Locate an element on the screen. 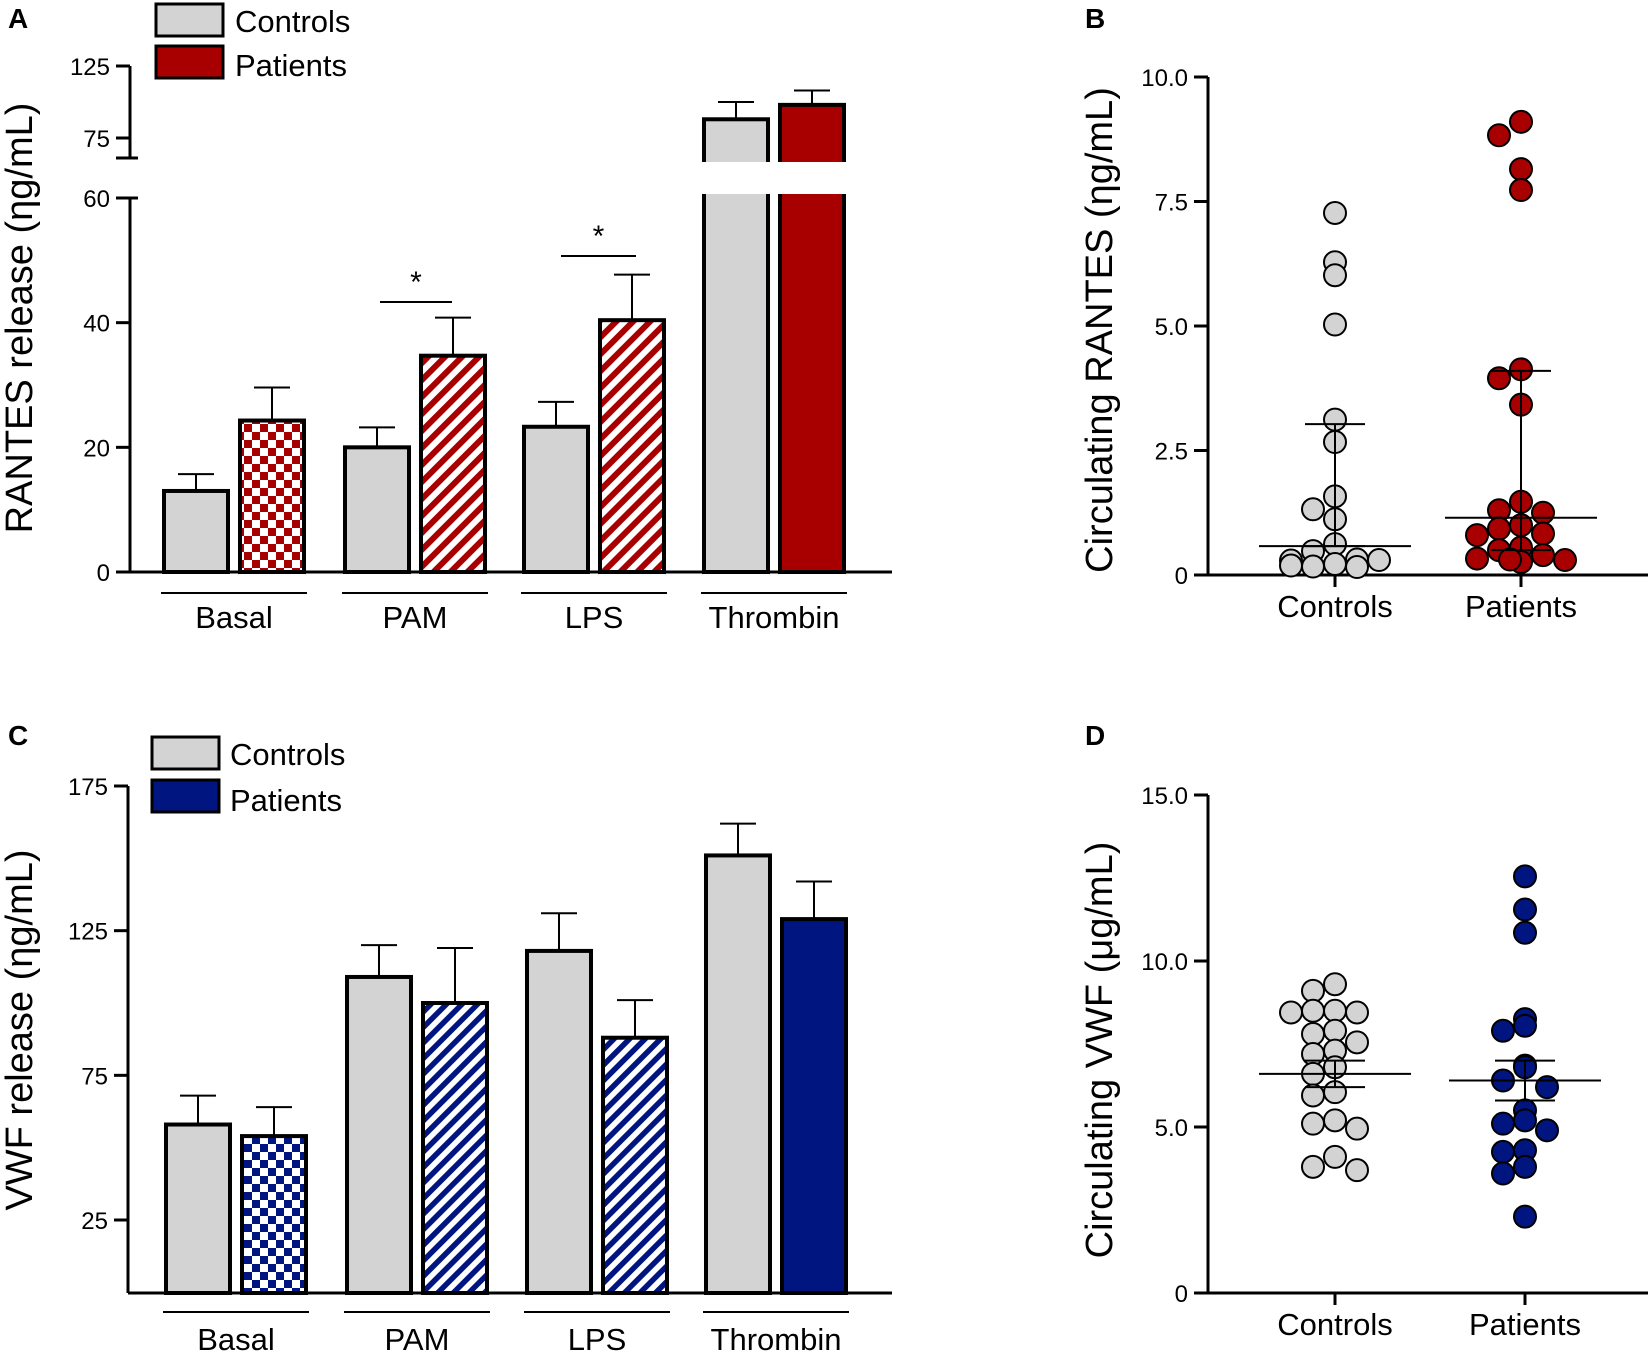 The width and height of the screenshot is (1650, 1354). panel-a-significance-star-lps: * is located at coordinates (599, 236).